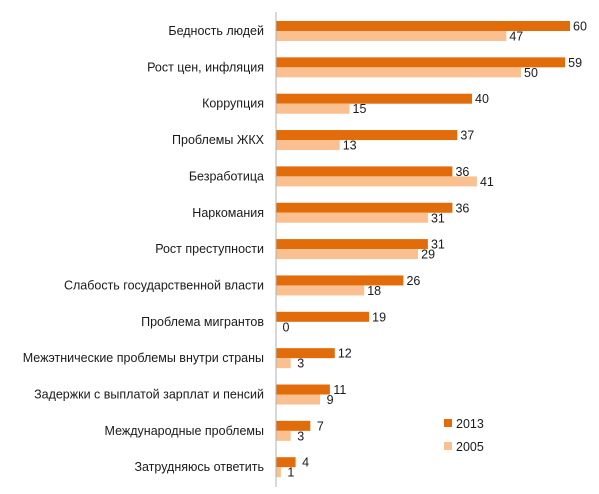 This screenshot has height=494, width=599. I want to click on value-label-2013: 59, so click(575, 63).